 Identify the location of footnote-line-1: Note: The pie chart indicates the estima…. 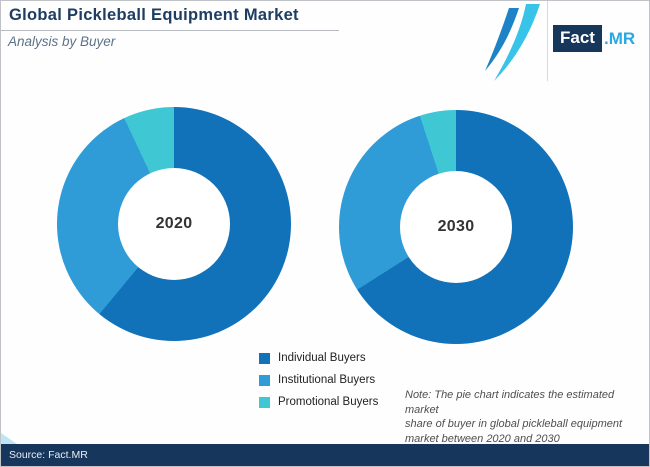
(510, 402).